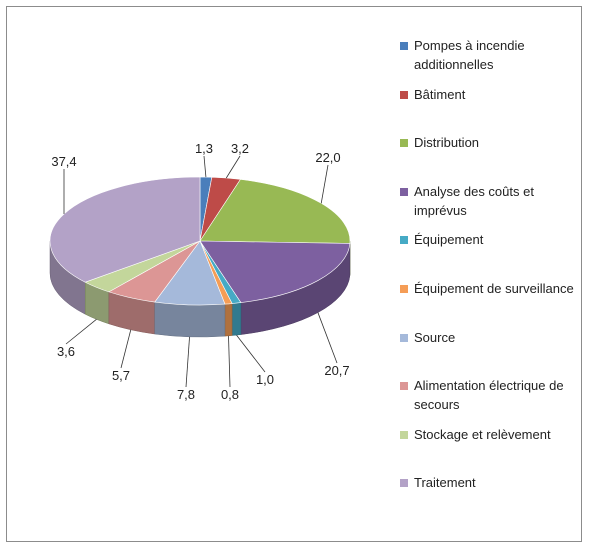  I want to click on data-label-7: 5,7, so click(121, 375).